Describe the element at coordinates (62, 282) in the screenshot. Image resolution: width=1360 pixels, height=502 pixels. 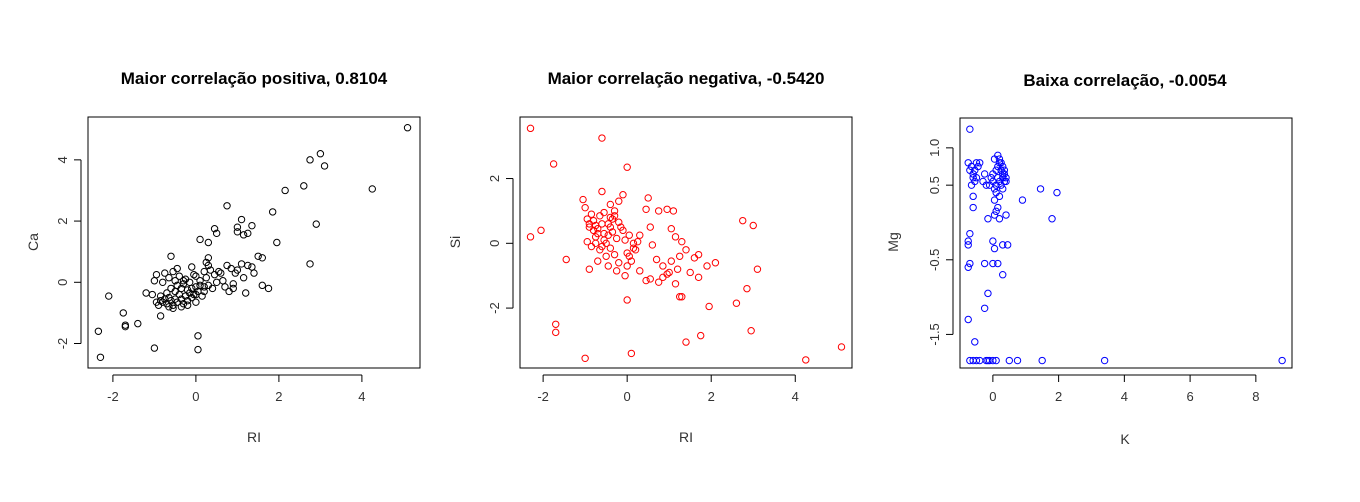
I see `y-tick-label: 0` at that location.